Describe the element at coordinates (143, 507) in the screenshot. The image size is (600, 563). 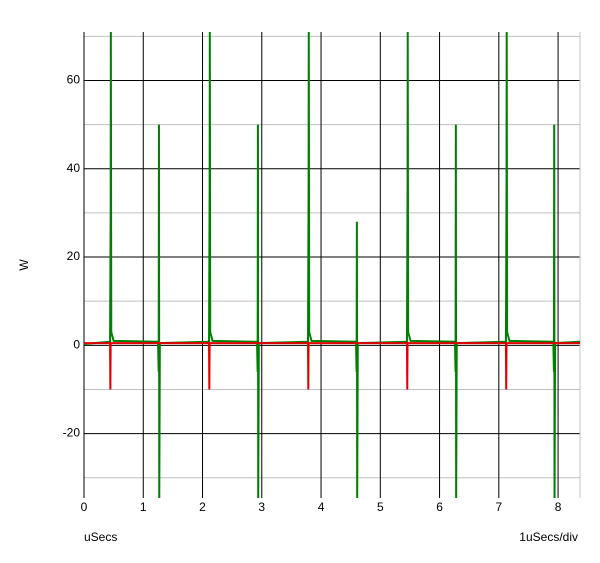
I see `x-tick-label: 1` at that location.